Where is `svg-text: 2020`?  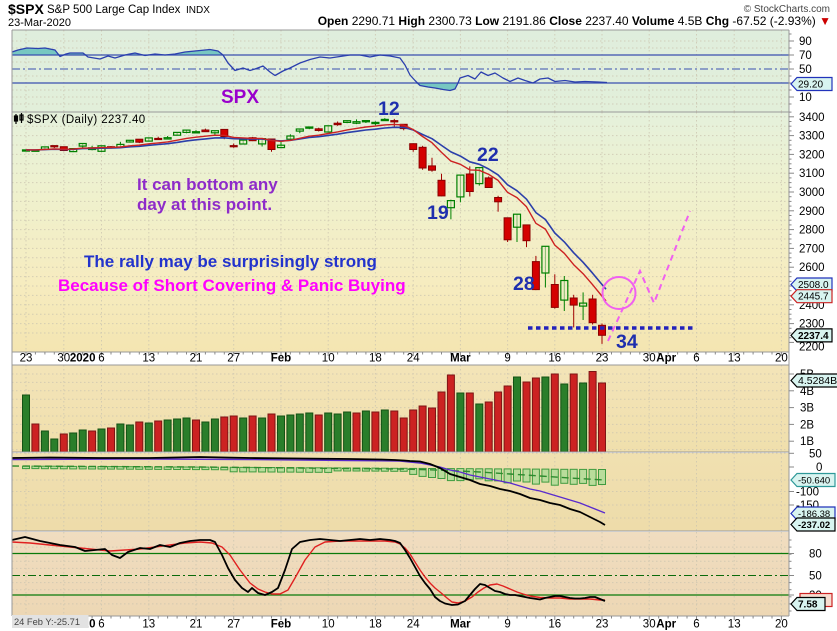 svg-text: 2020 is located at coordinates (83, 359).